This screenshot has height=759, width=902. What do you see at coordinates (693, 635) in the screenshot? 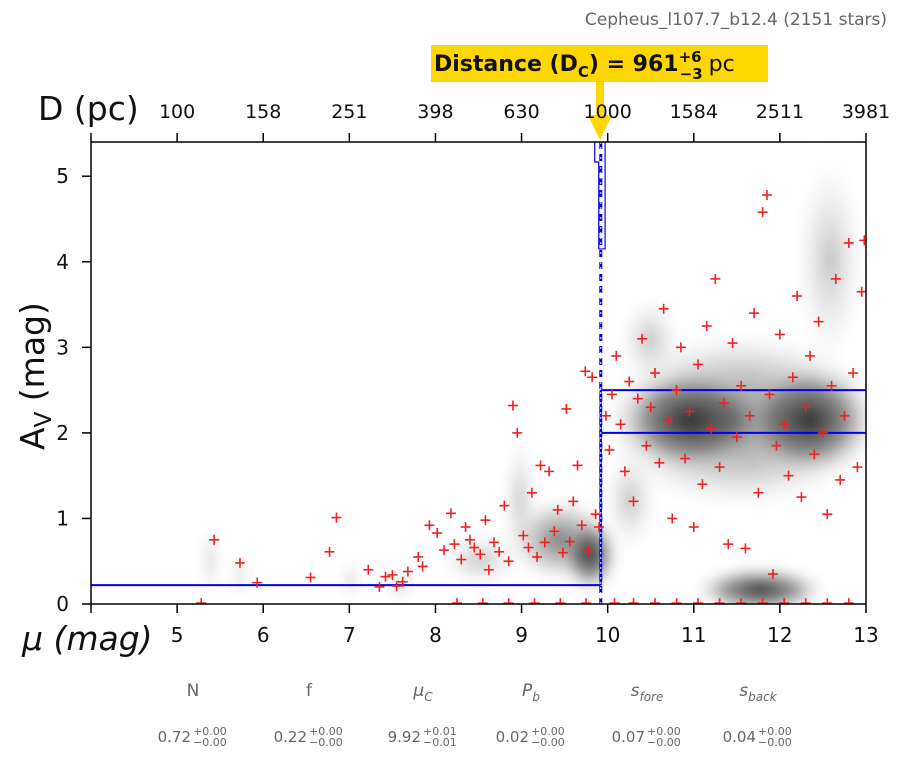
I see `x-tick-label: 11` at bounding box center [693, 635].